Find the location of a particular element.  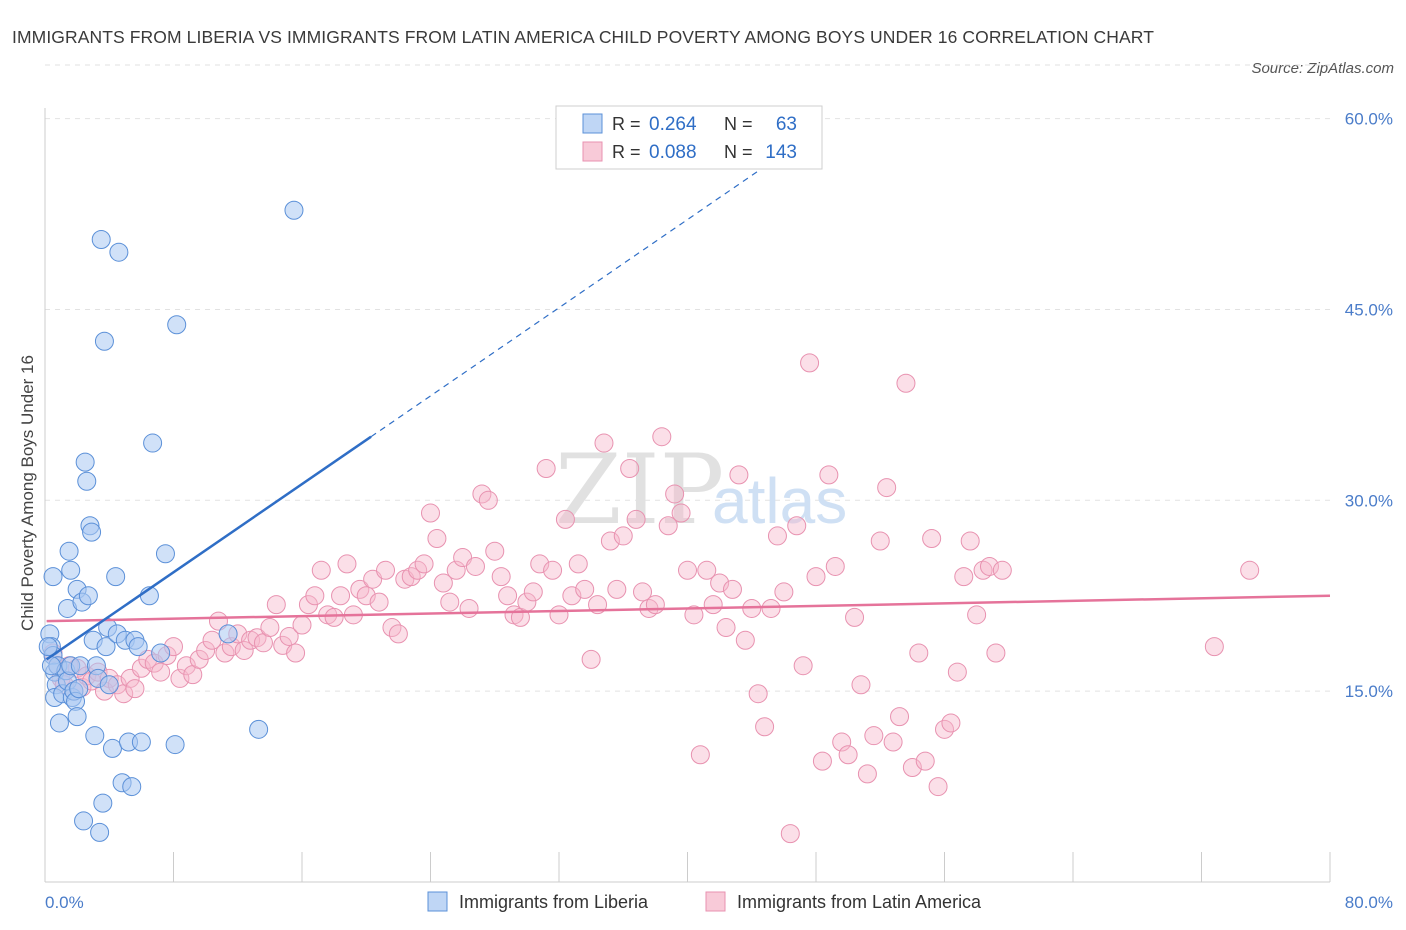

liberia-trend-extension is located at coordinates (573, 298).